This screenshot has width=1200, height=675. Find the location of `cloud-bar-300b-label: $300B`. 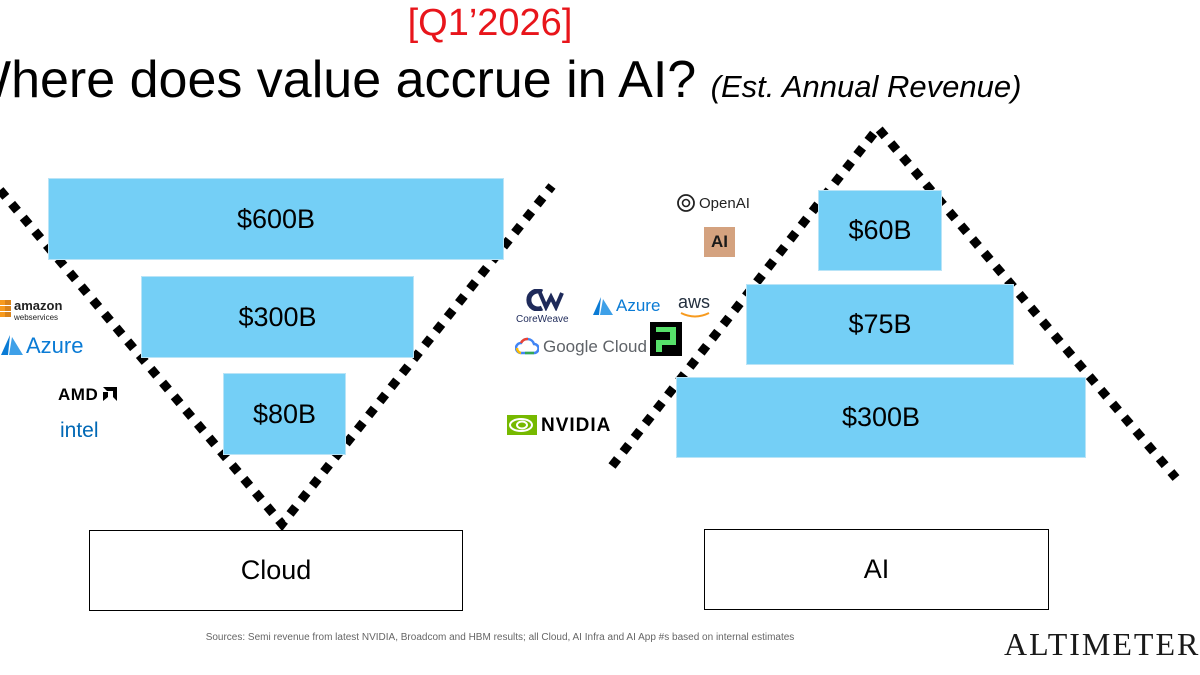

cloud-bar-300b-label: $300B is located at coordinates (277, 316).